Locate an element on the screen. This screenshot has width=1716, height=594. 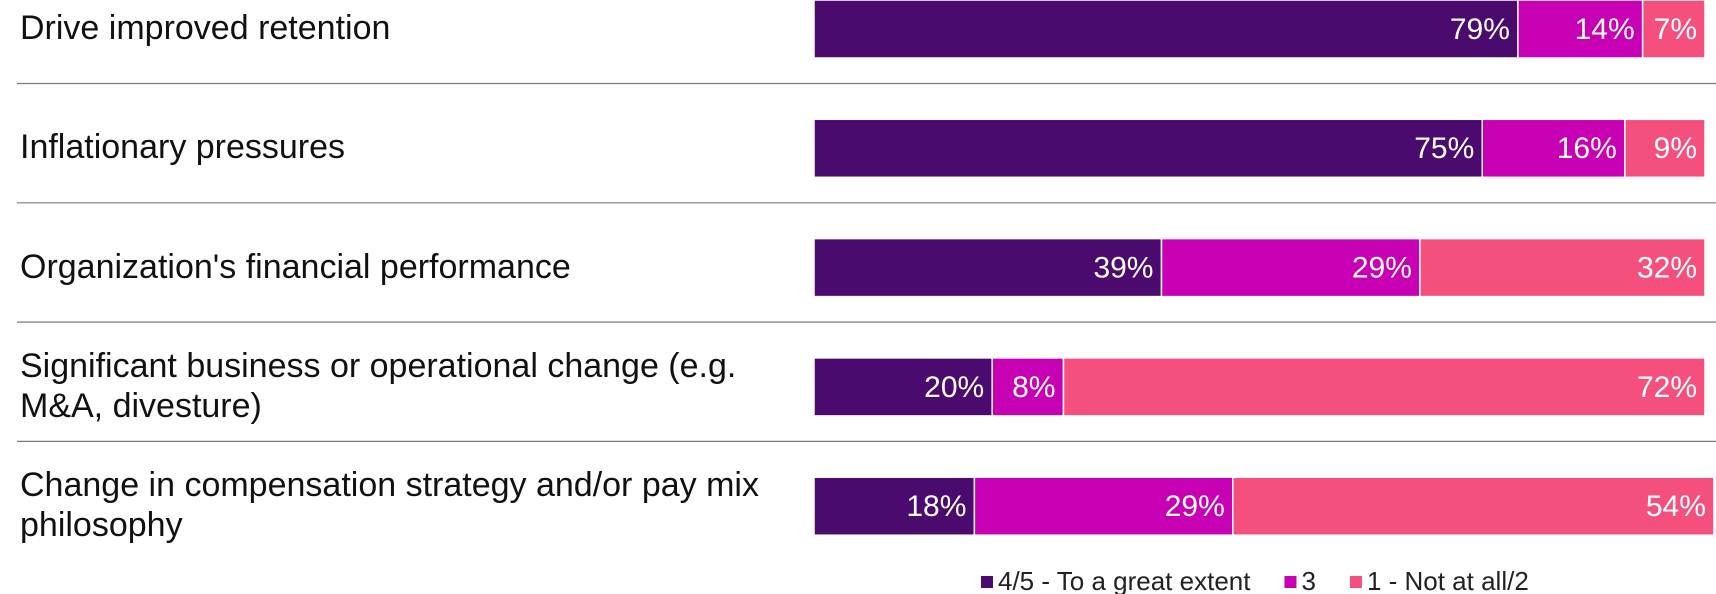
value-label: 9% is located at coordinates (1675, 148).